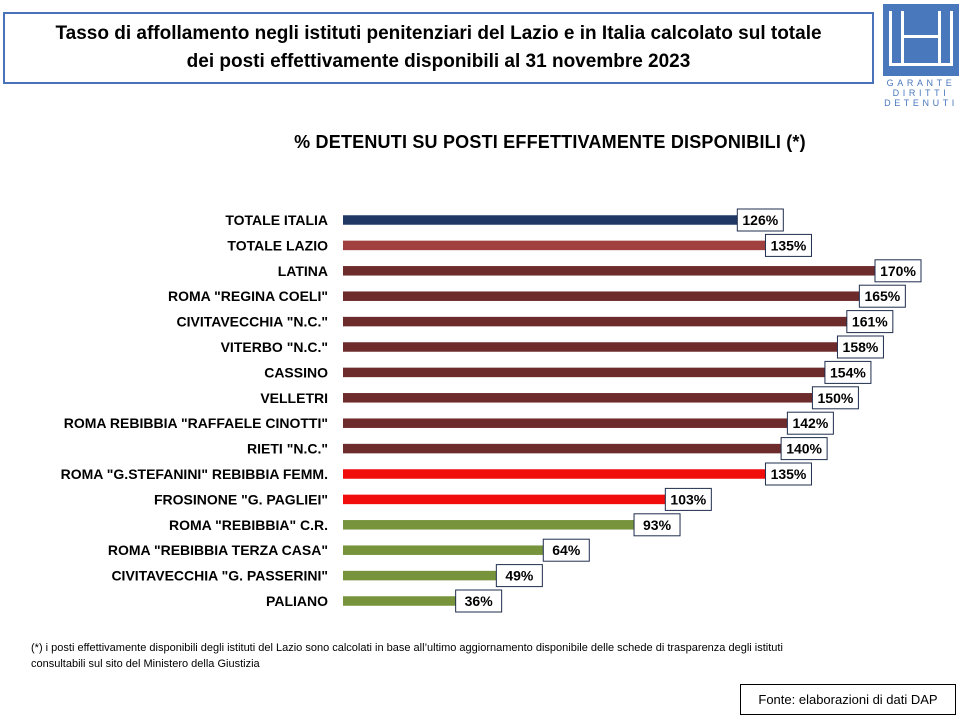 The image size is (960, 720). I want to click on category-label: ROMA "REBIBBIA" C.R., so click(248, 525).